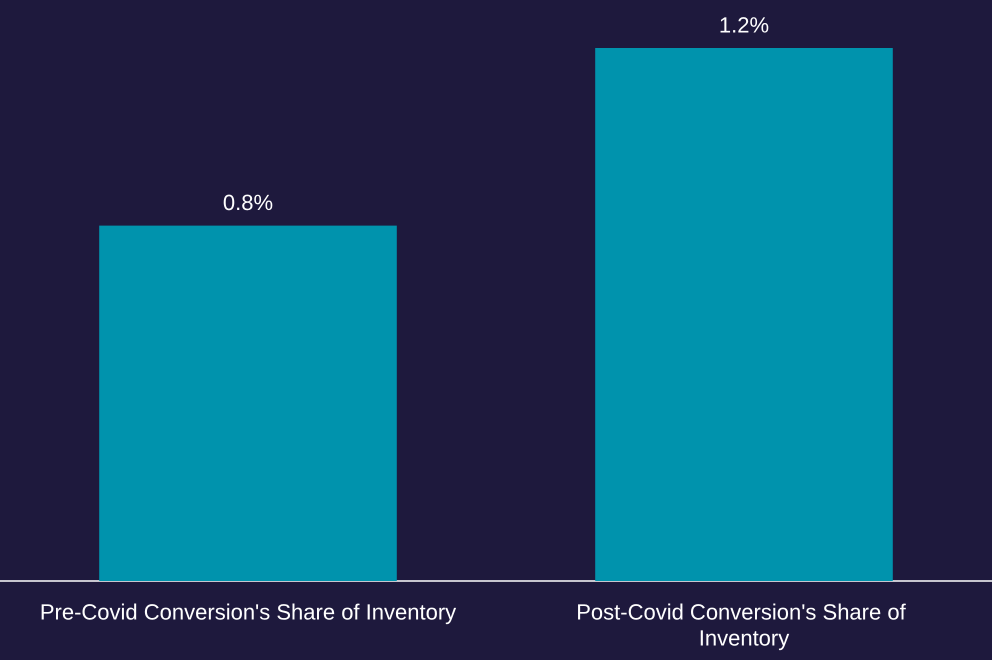 The image size is (992, 660). I want to click on data-label: 1.2%, so click(744, 25).